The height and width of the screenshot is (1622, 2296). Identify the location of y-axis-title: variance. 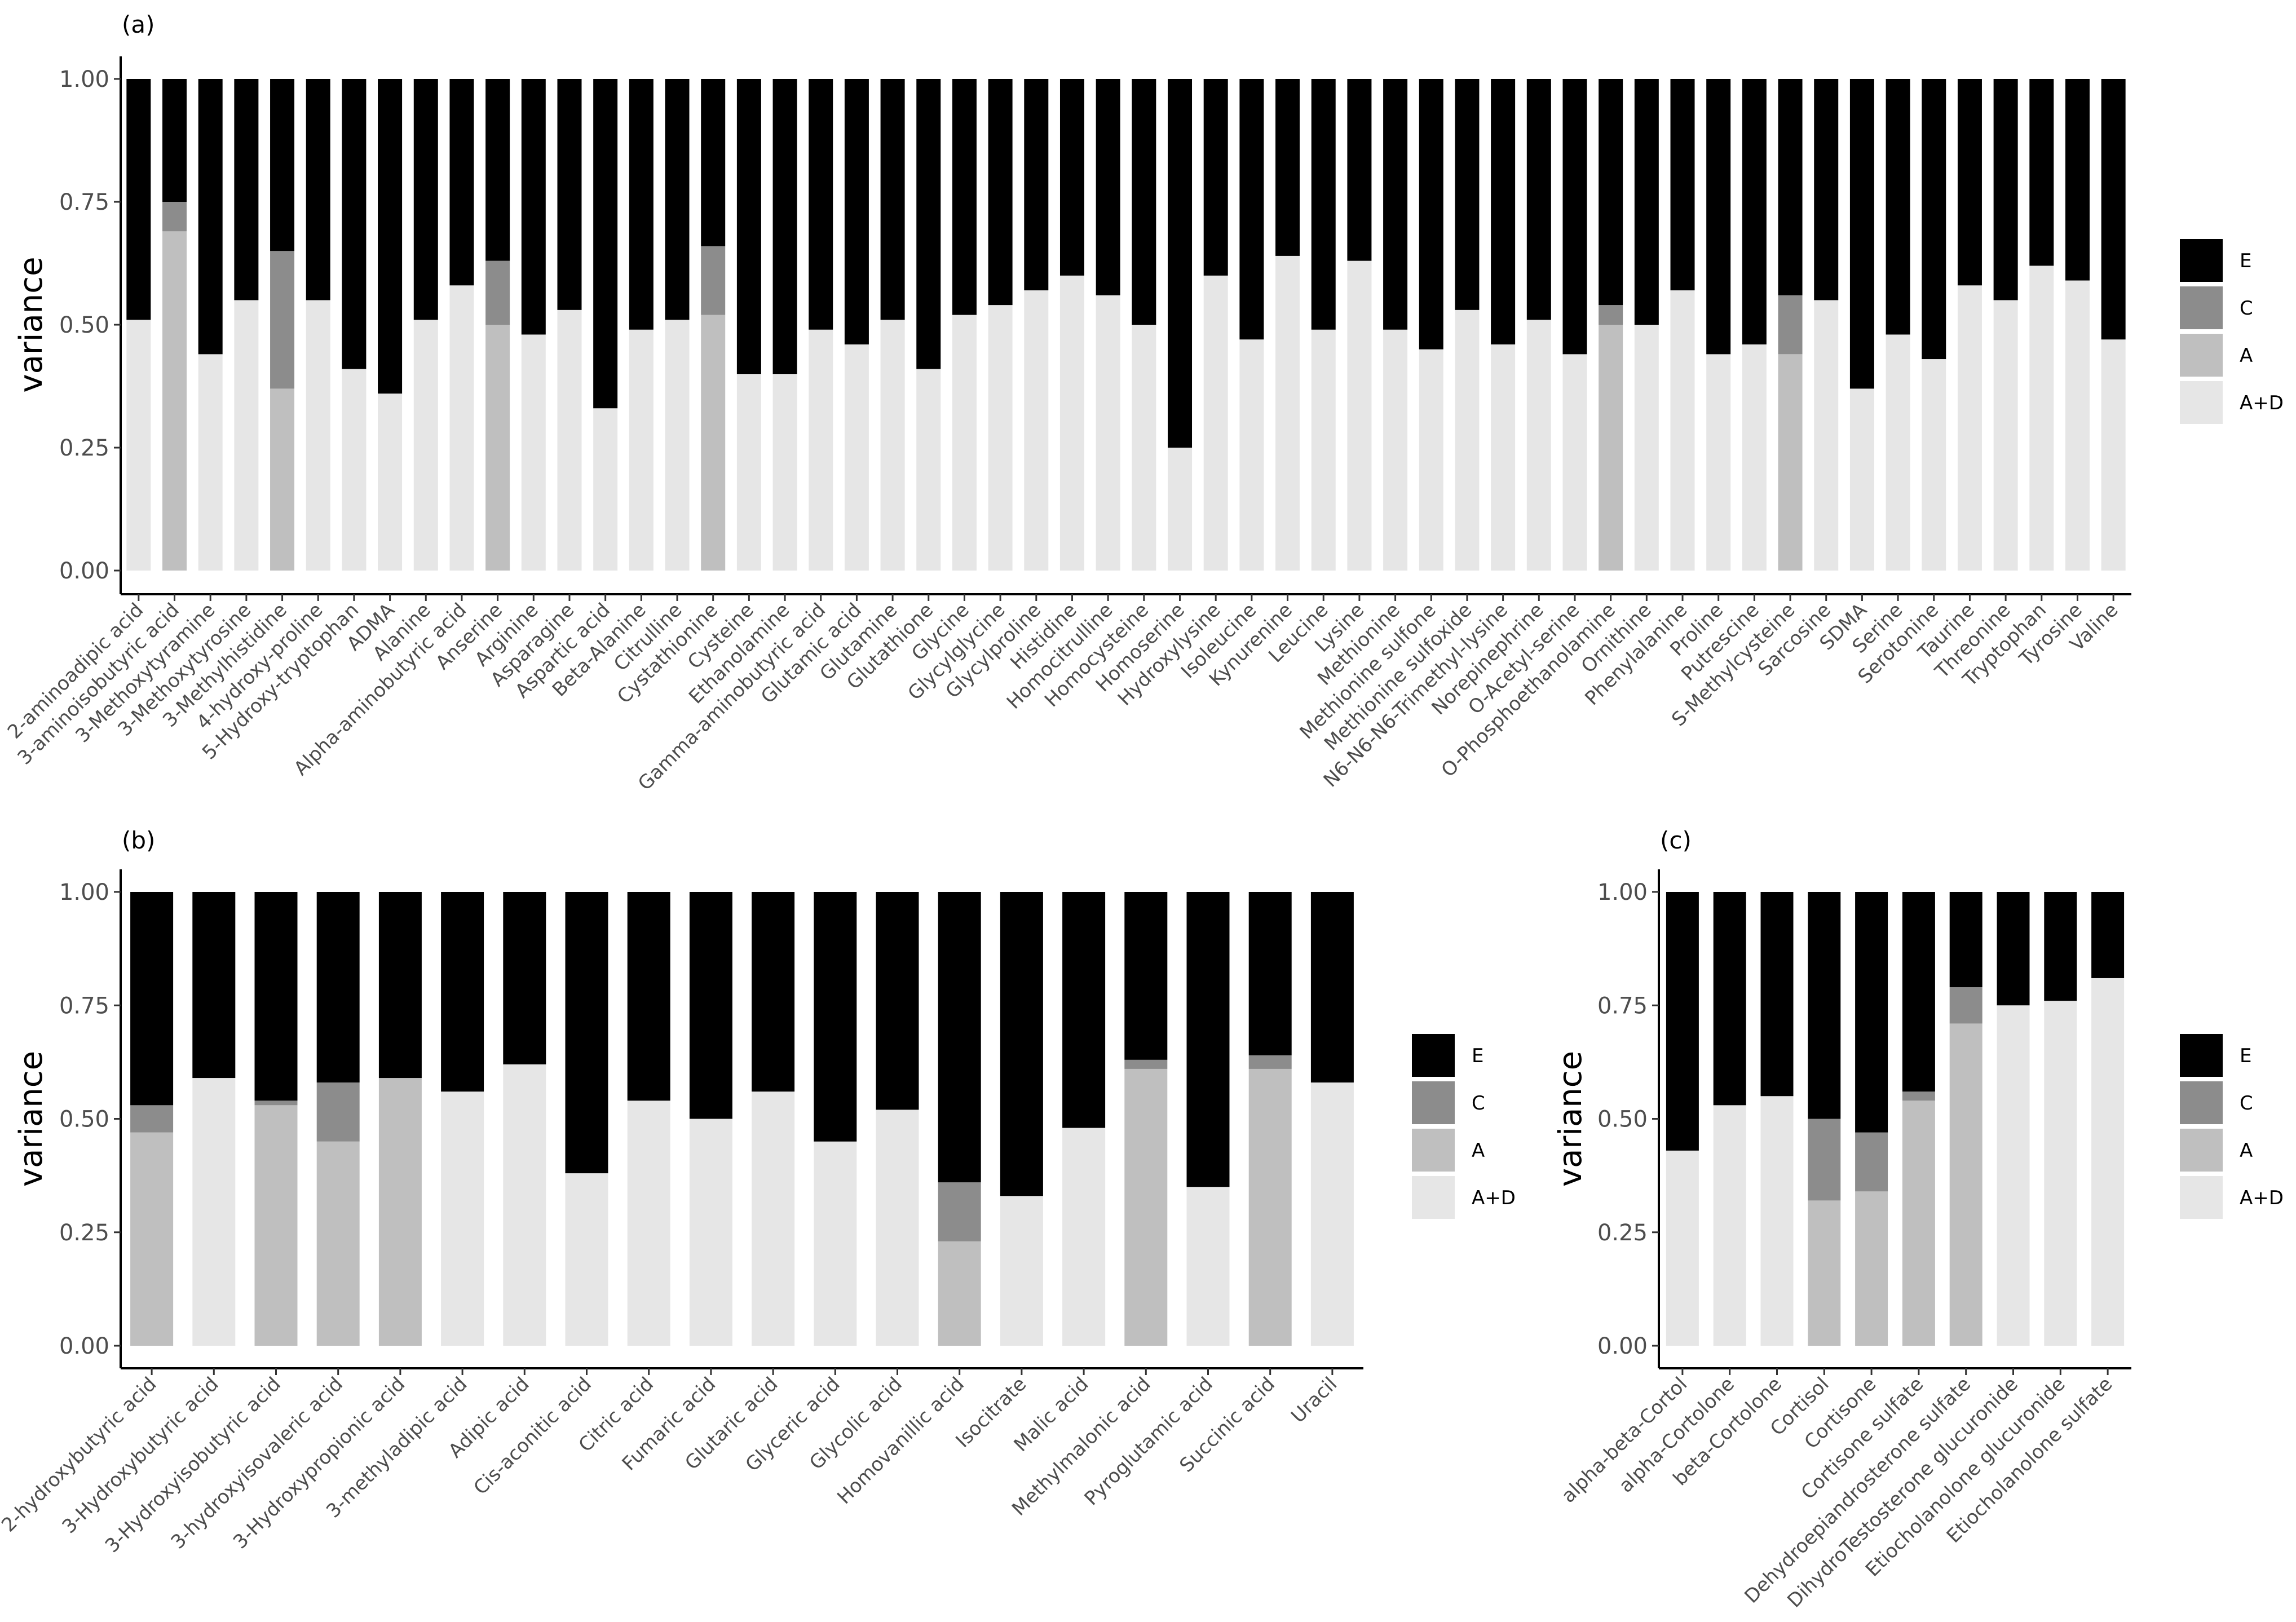
(31, 1119).